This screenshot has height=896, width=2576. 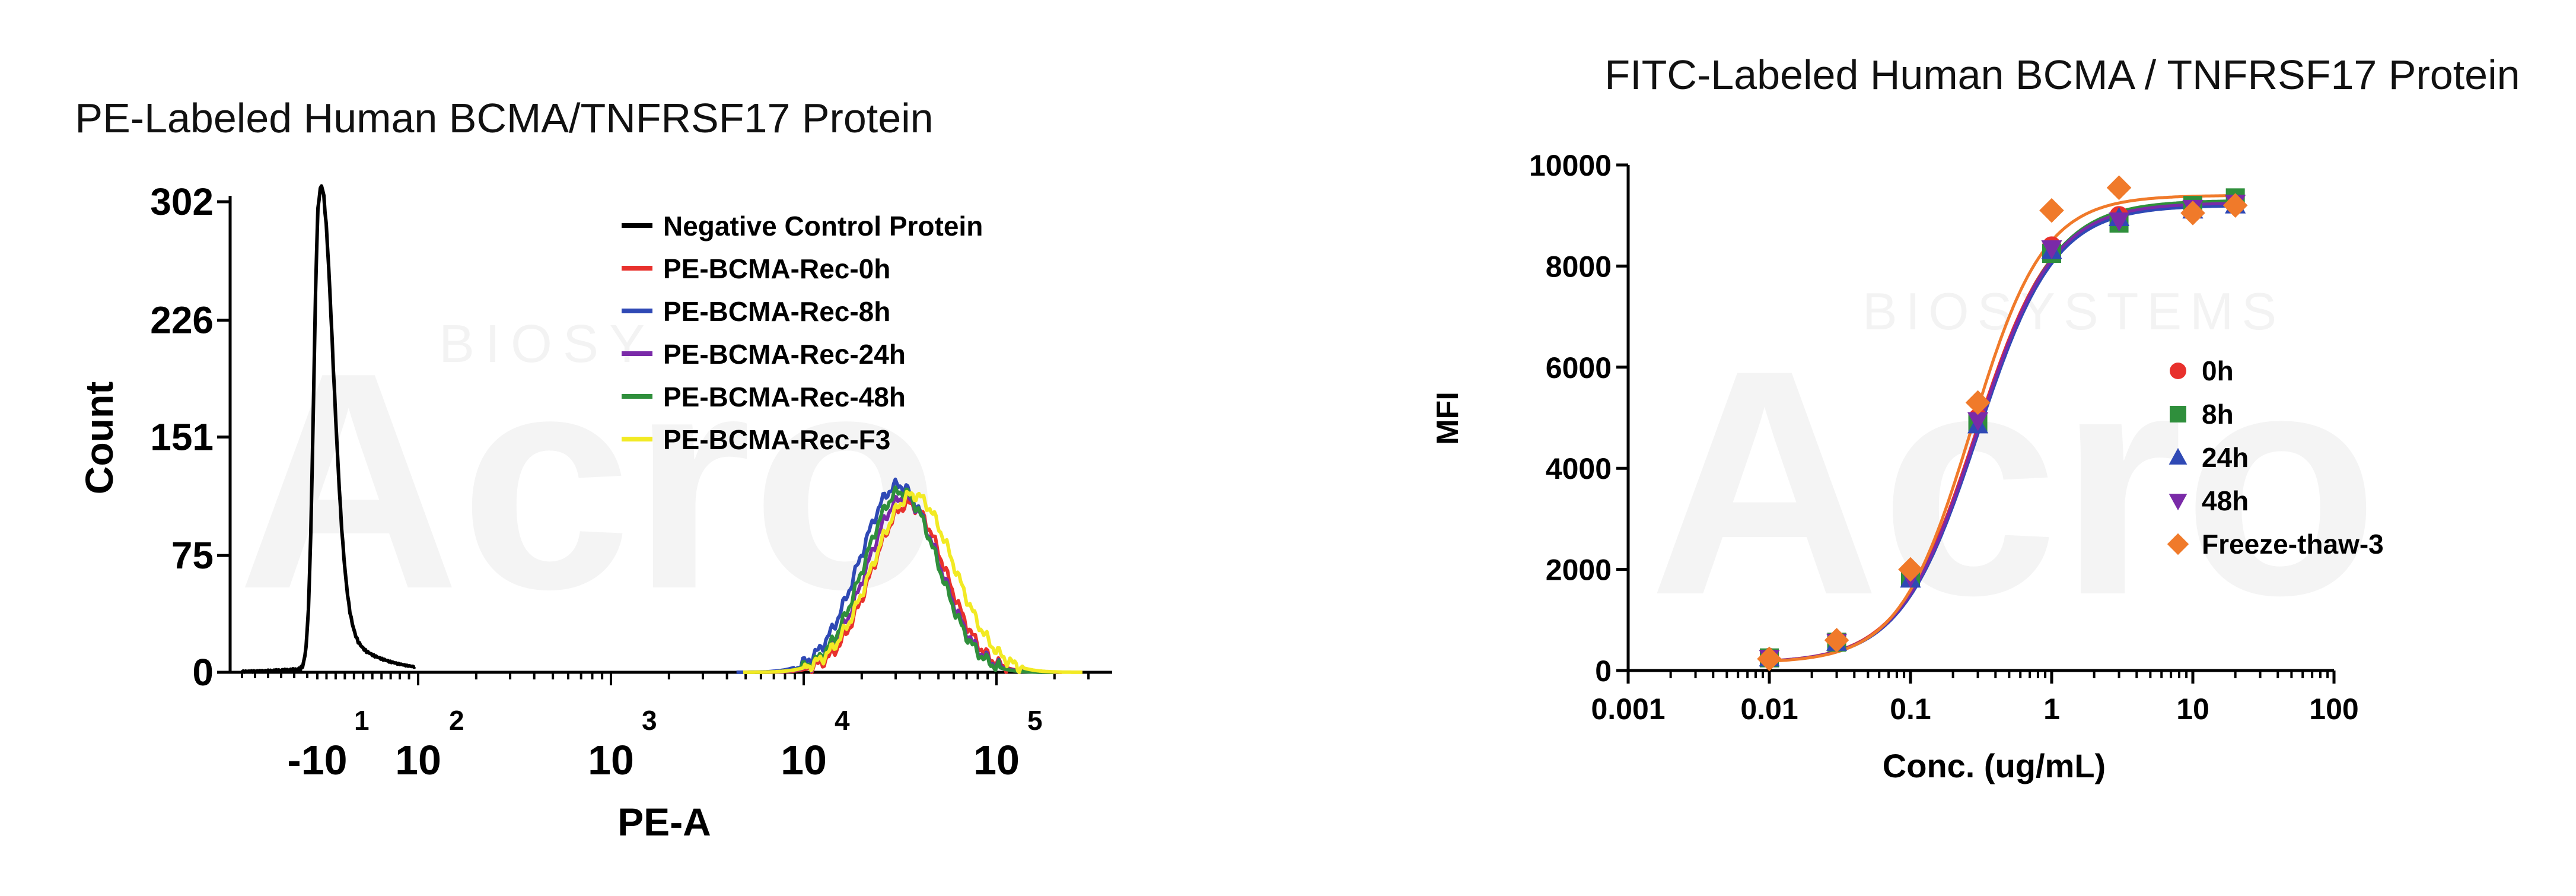 What do you see at coordinates (328, 429) in the screenshot?
I see `histogram-negative-control-protein` at bounding box center [328, 429].